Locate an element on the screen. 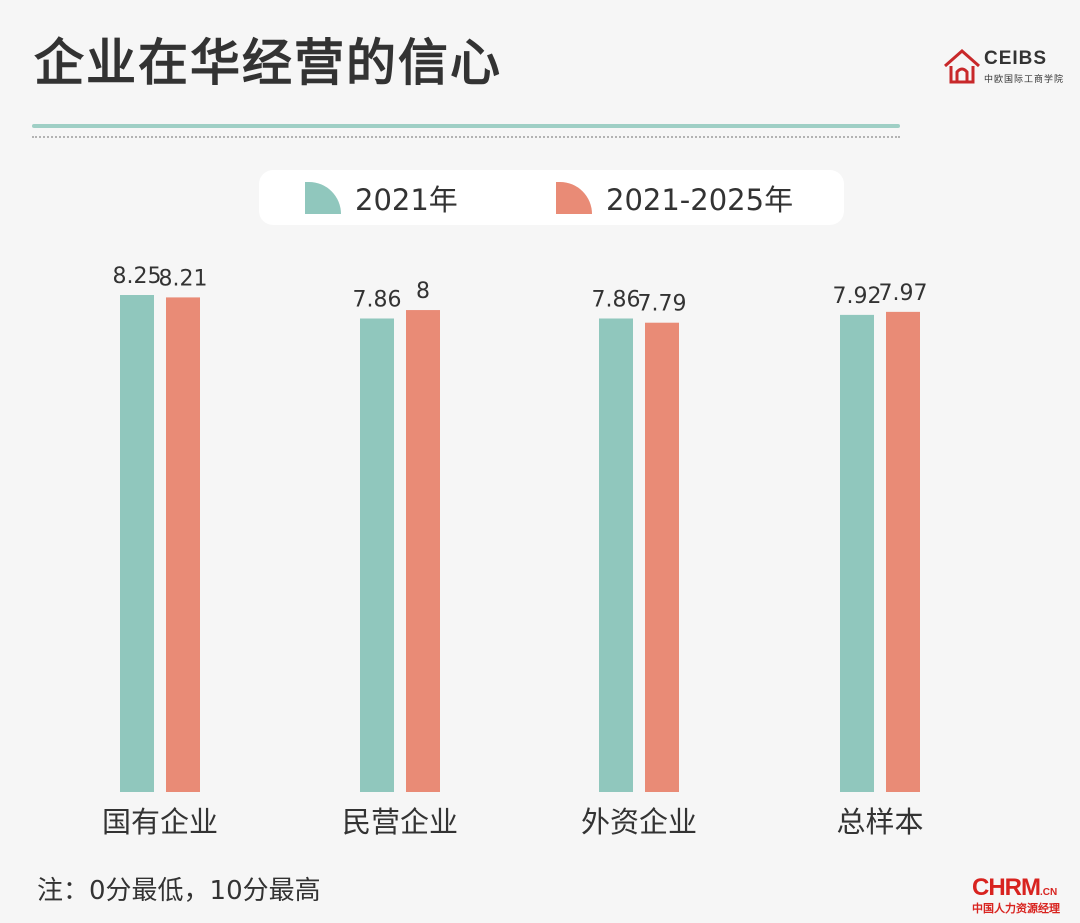 This screenshot has height=923, width=1080. data-label-2-2: 8 is located at coordinates (423, 291).